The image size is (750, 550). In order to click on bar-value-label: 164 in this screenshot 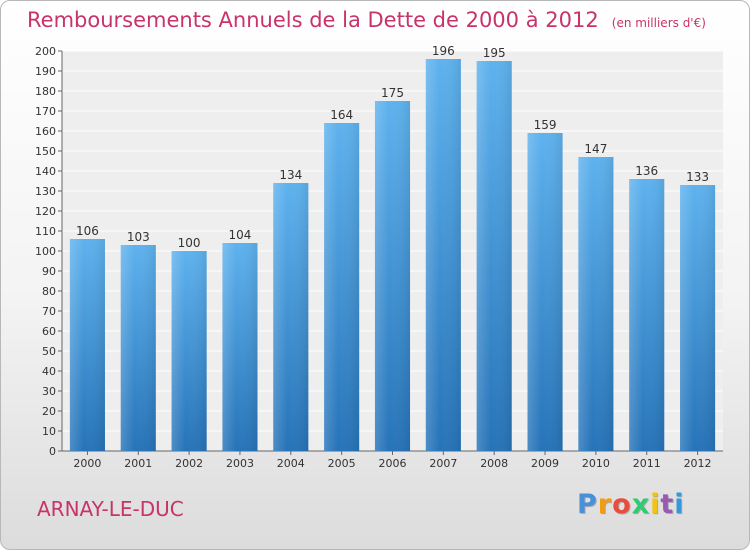, I will do `click(341, 115)`.